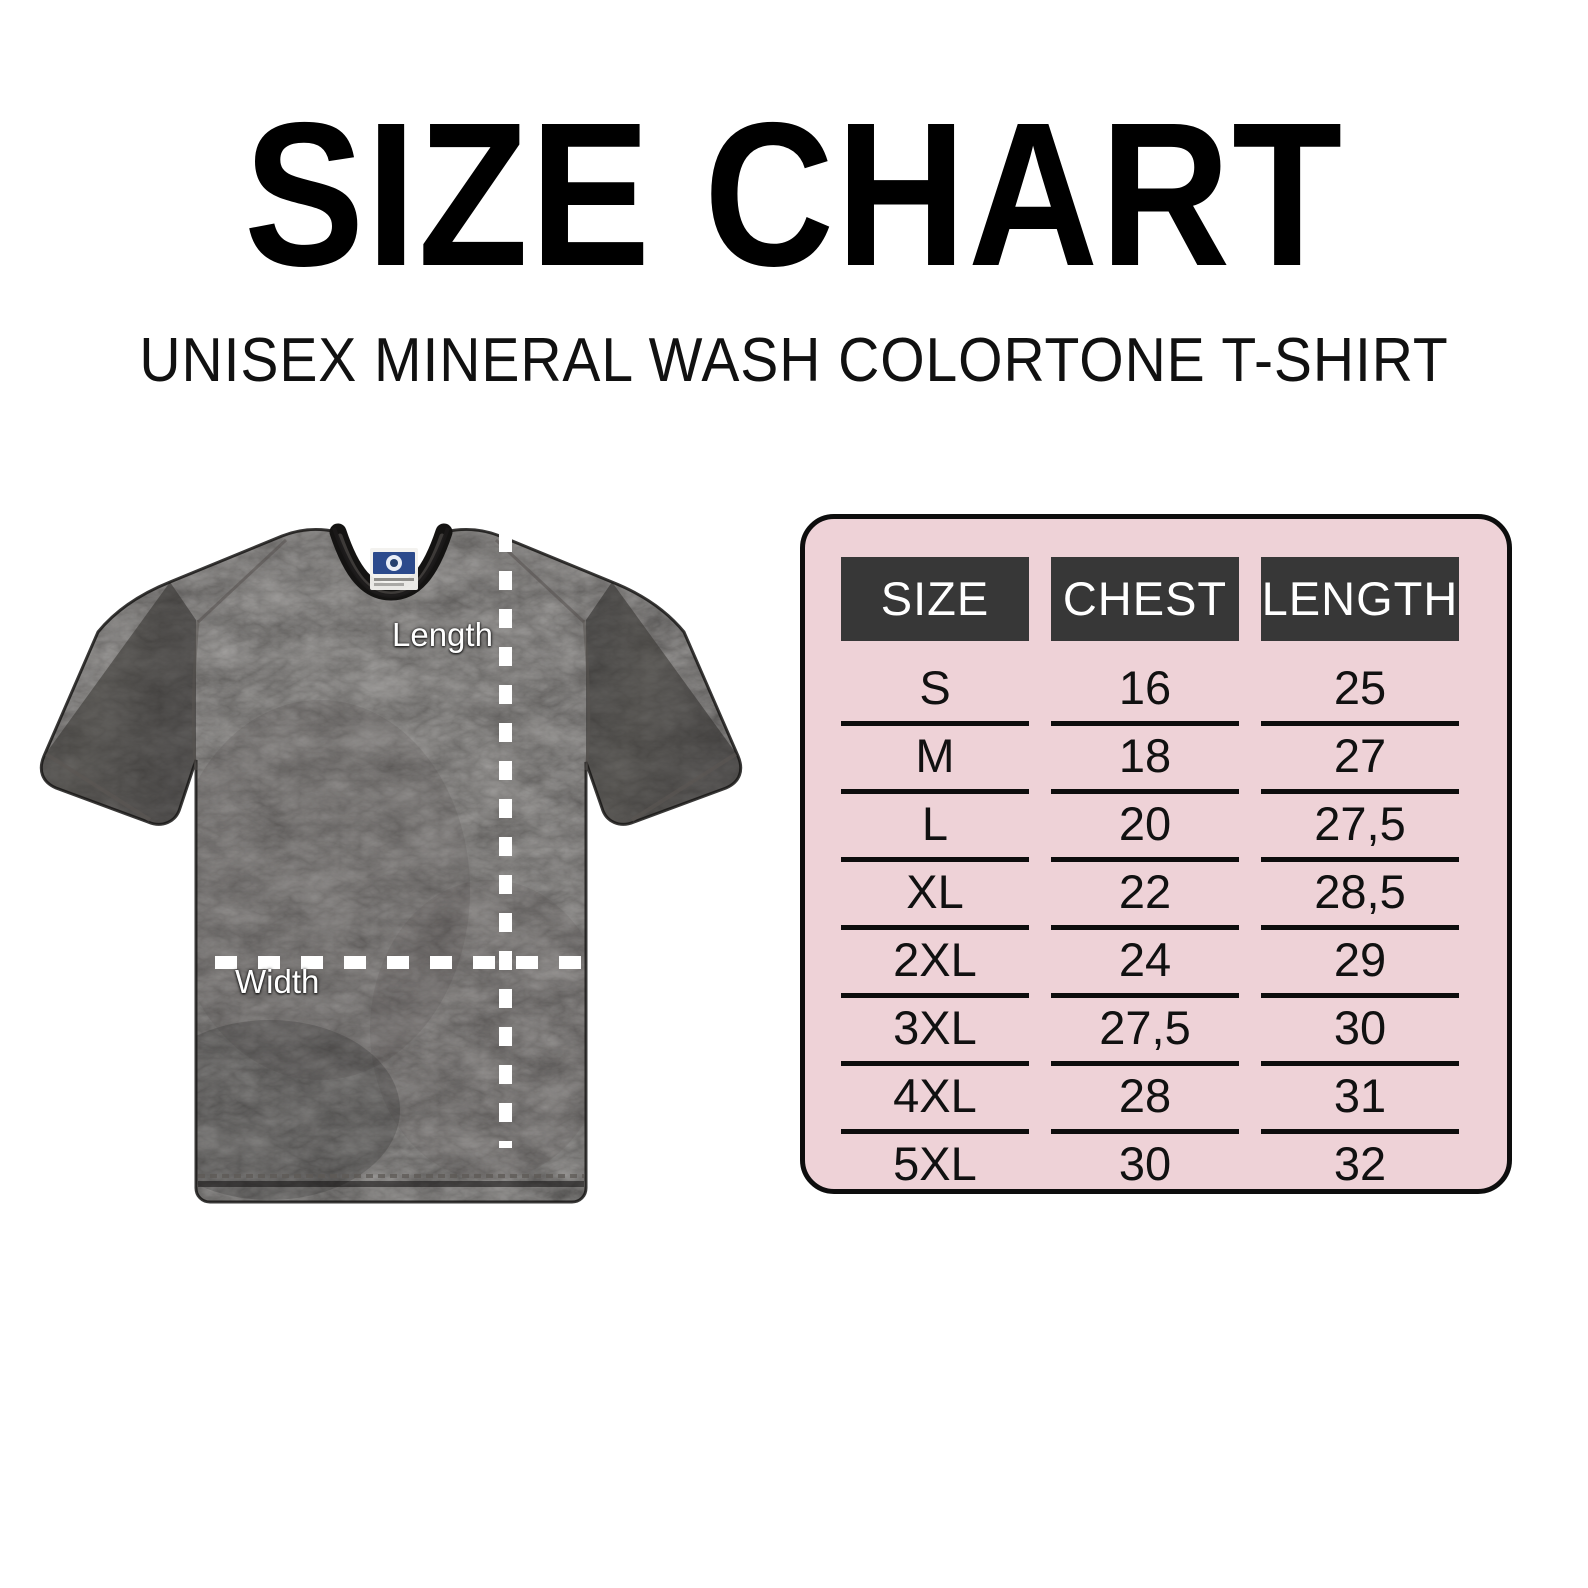  I want to click on cell-size: M, so click(935, 755).